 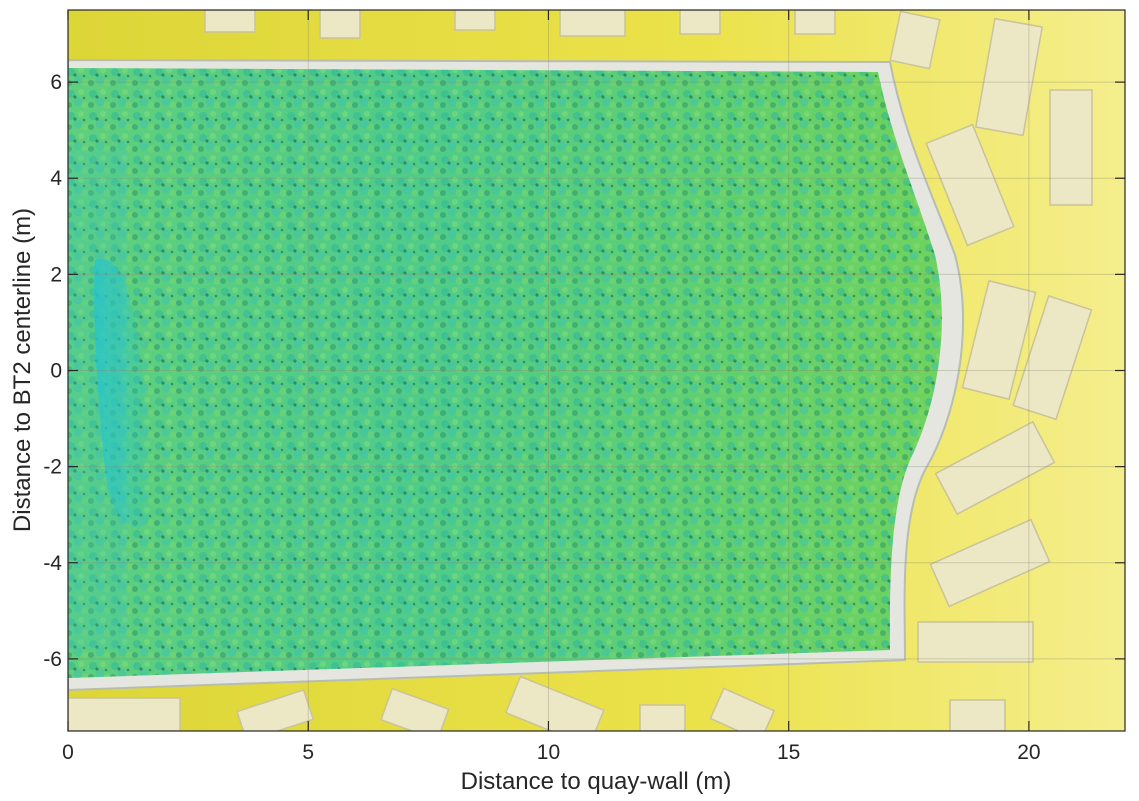 I want to click on y-tick-label: -6, so click(x=52, y=659).